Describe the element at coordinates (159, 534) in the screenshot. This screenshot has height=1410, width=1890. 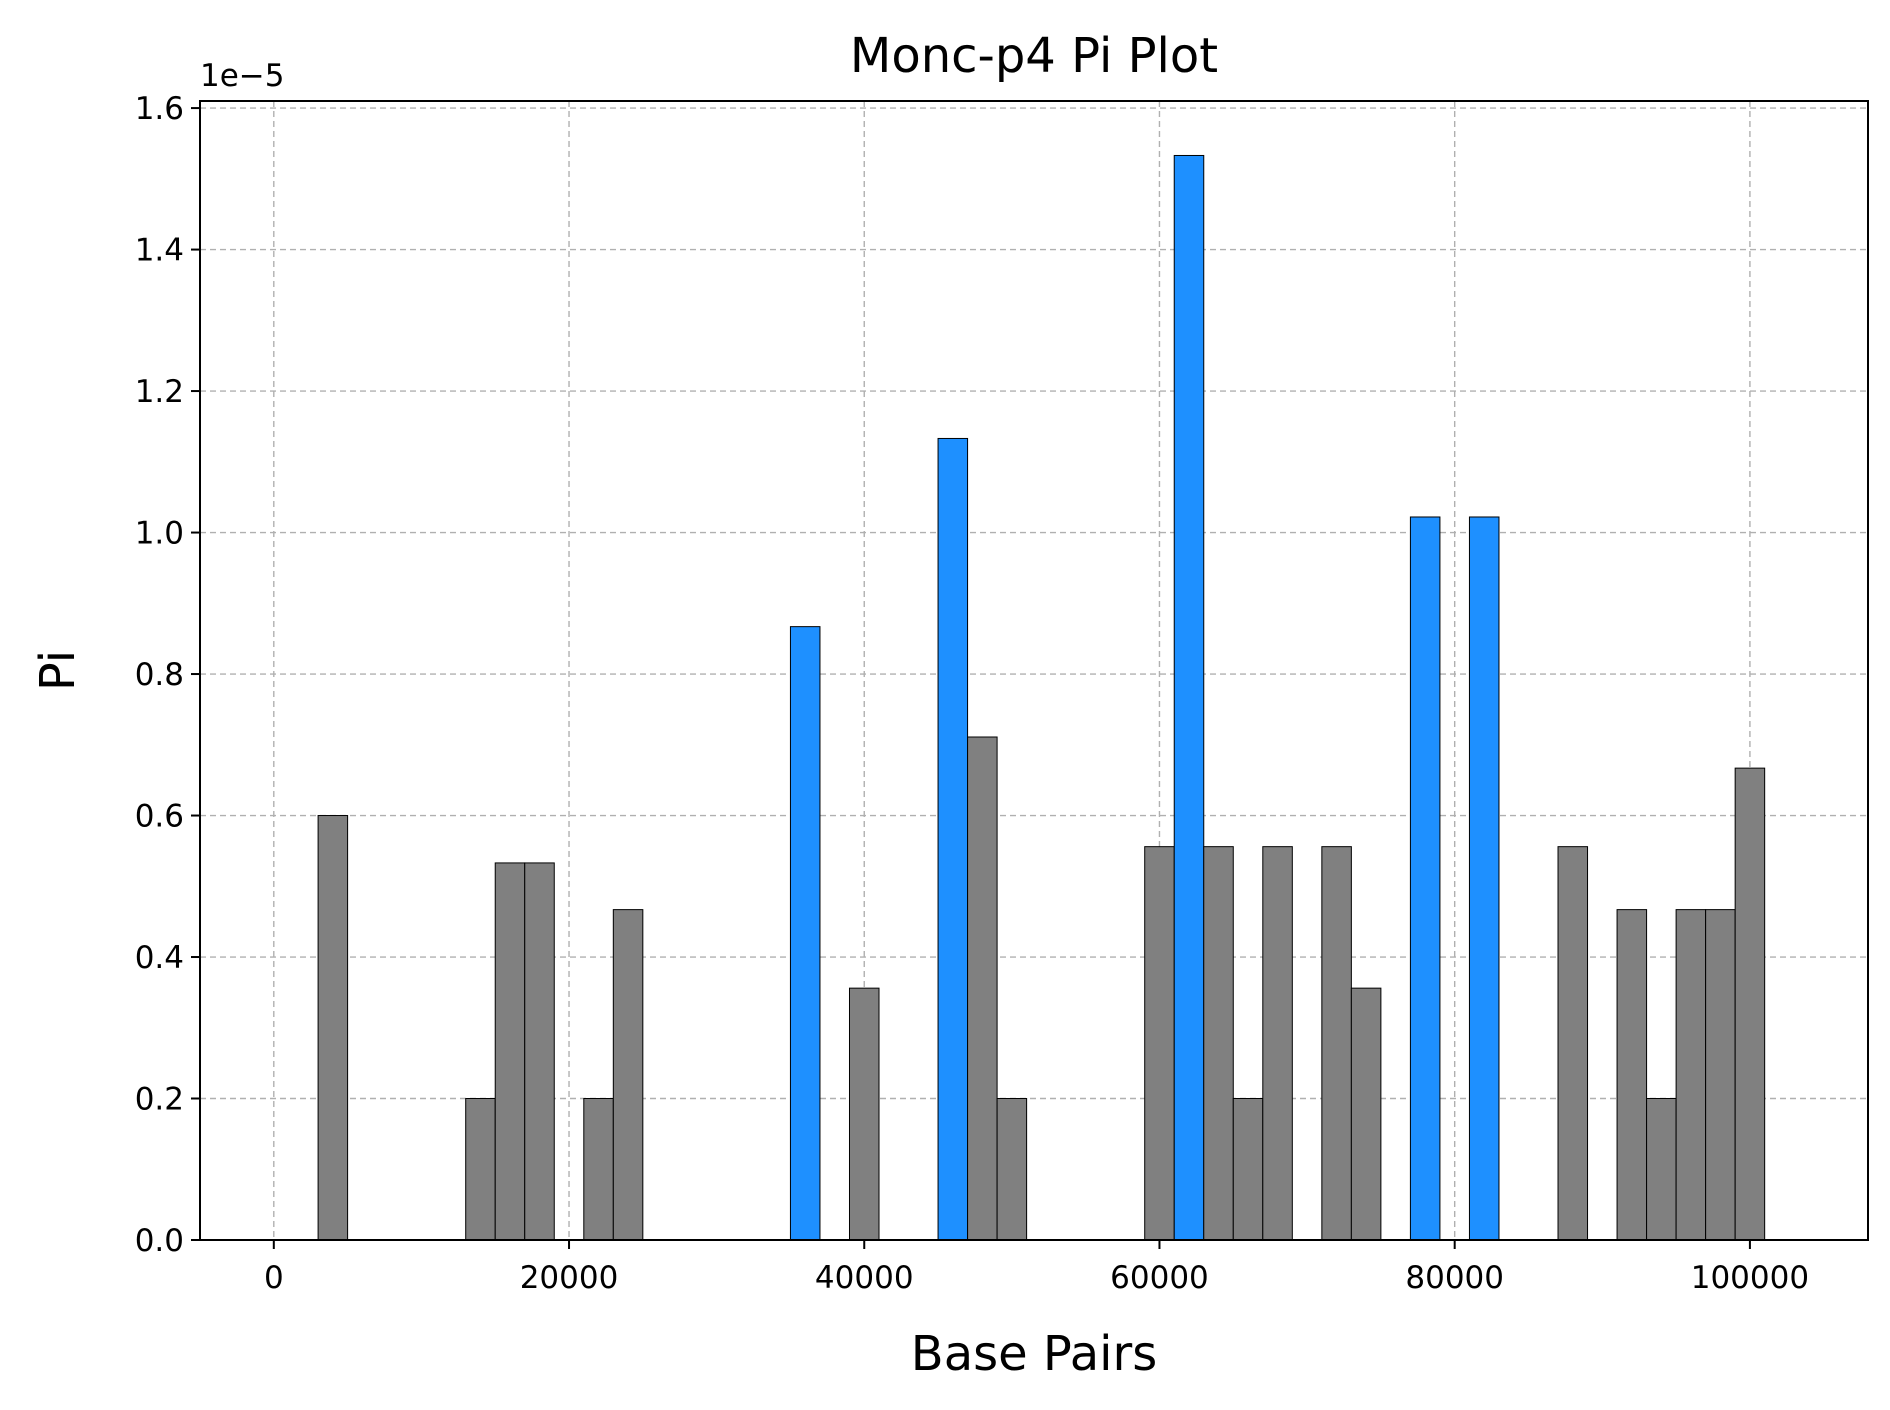
I see `y-tick-label: 1.0` at that location.